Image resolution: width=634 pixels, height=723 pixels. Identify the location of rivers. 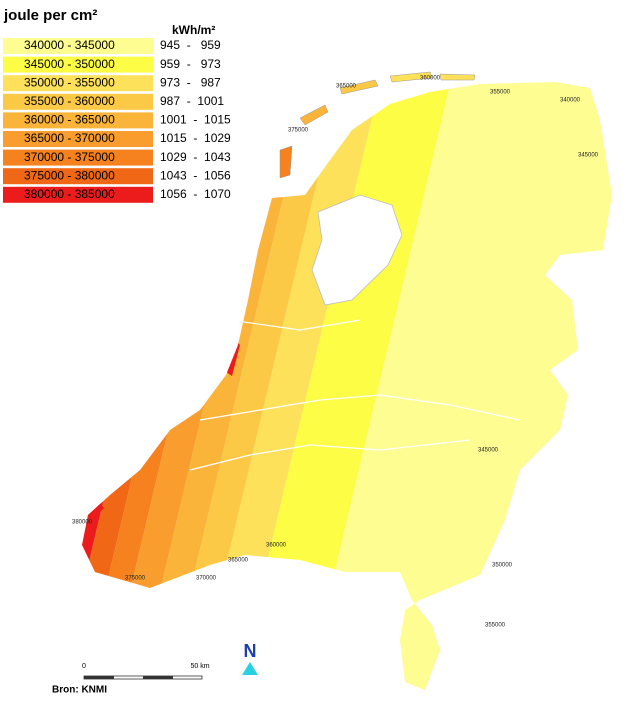
(355, 395).